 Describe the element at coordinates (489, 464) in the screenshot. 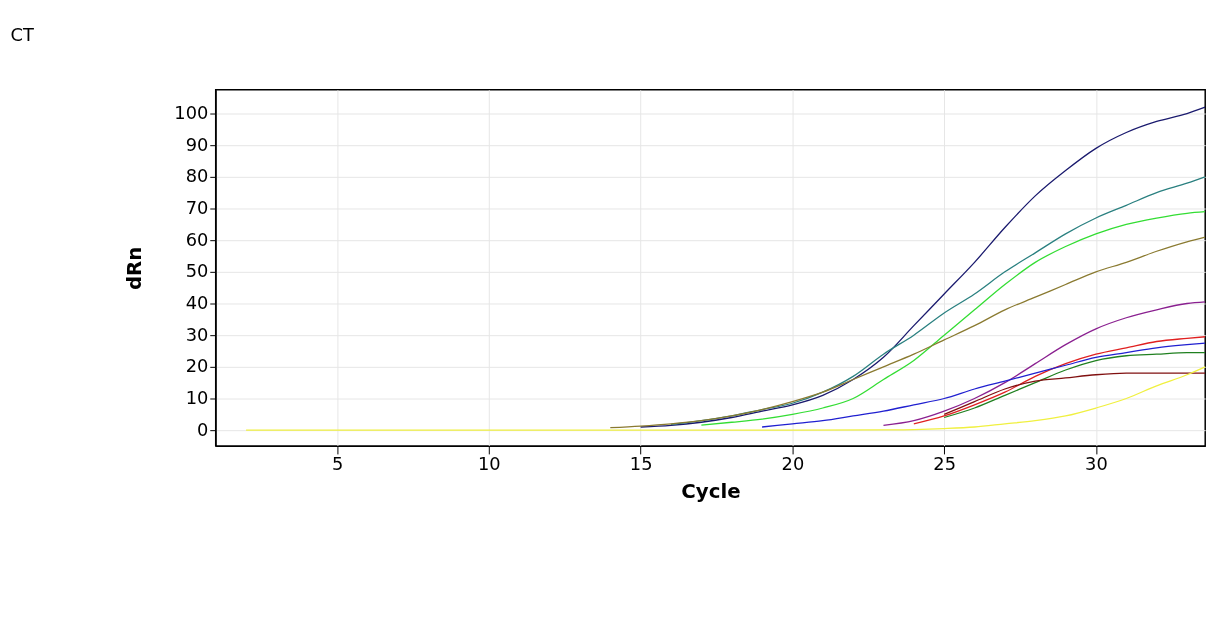

I see `x-tick-label: 10` at that location.